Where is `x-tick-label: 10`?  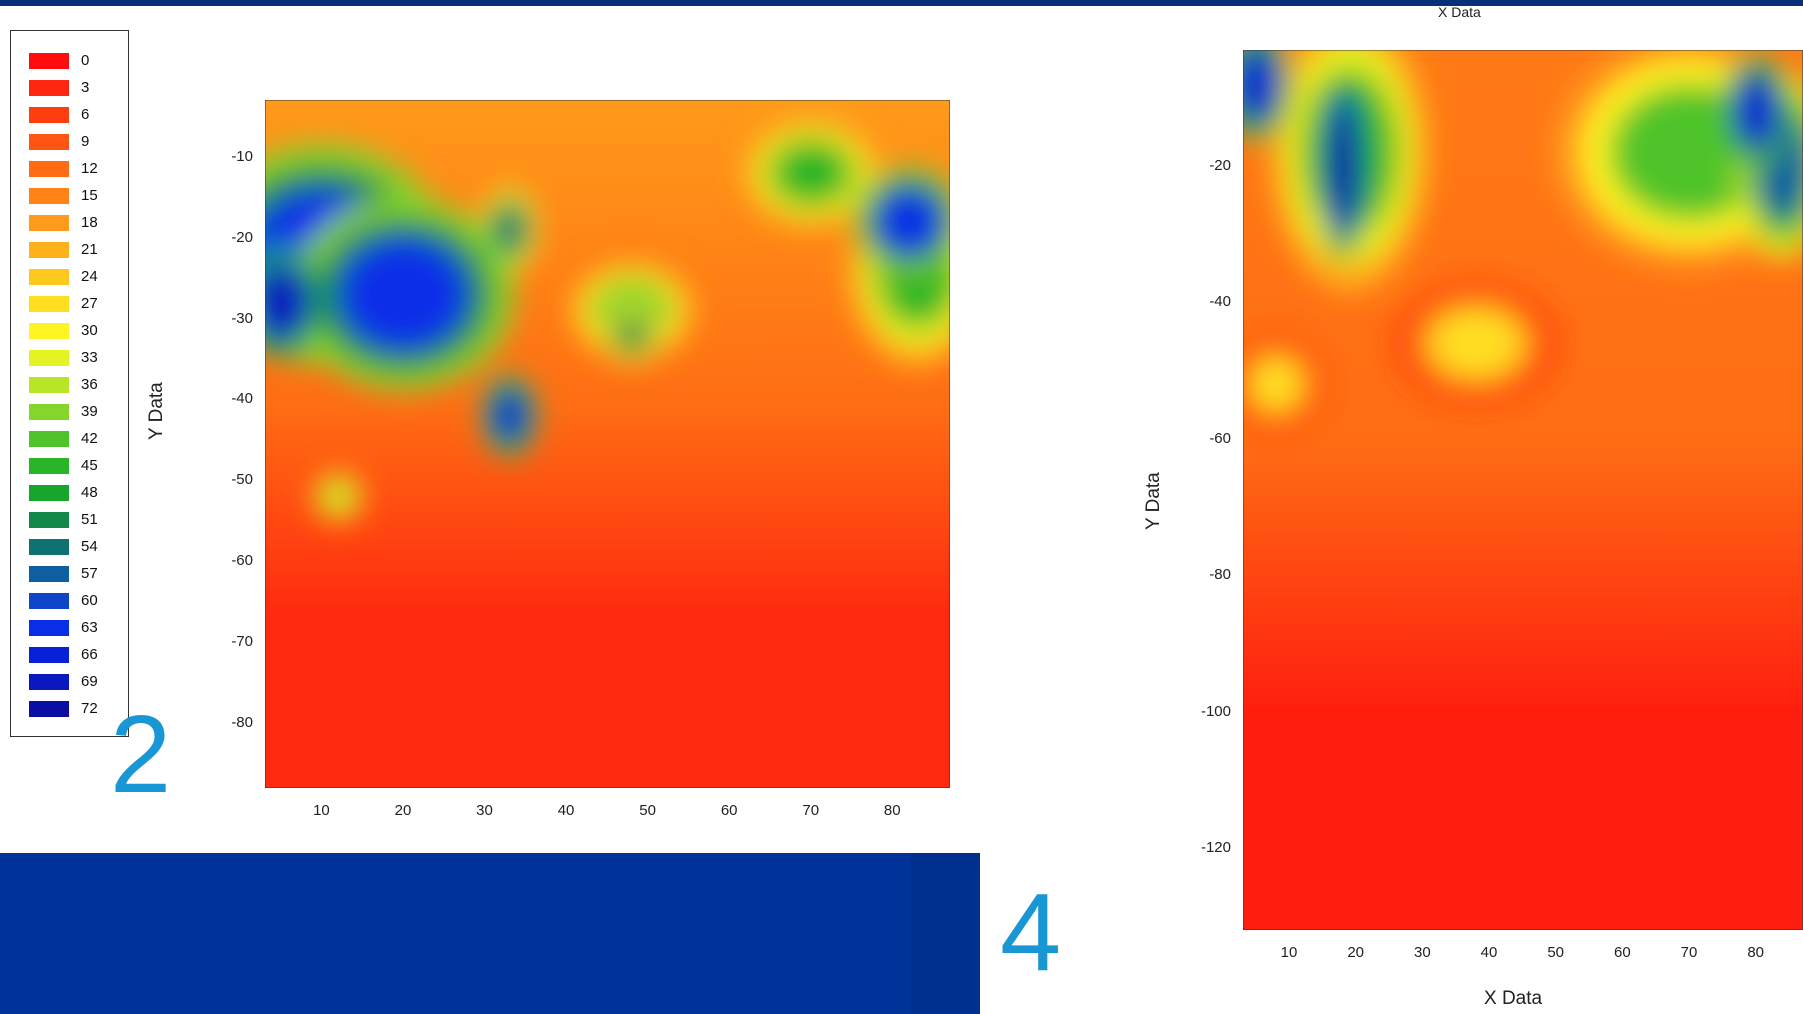 x-tick-label: 10 is located at coordinates (1289, 952).